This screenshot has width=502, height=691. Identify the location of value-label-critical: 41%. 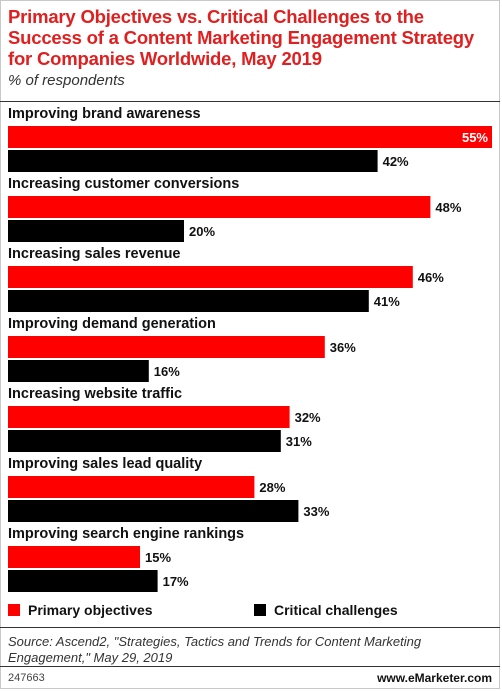
(387, 301).